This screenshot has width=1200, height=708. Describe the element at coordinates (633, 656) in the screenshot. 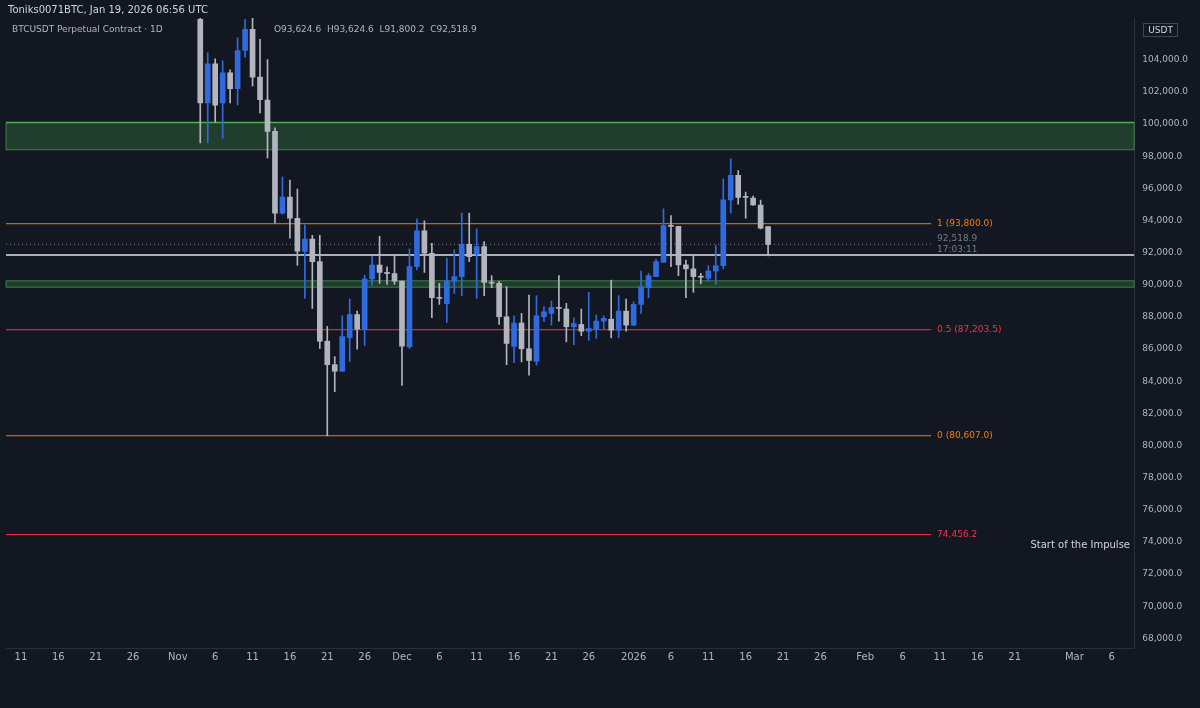

I see `x-tick-label: 2026` at that location.